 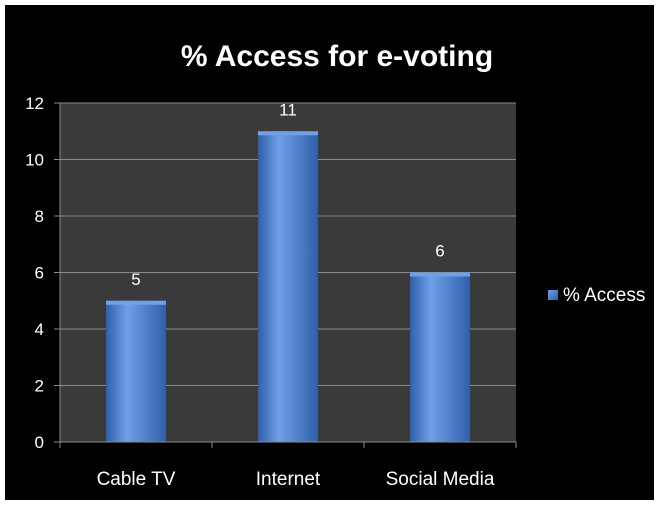 I want to click on legend-label: % Access, so click(x=604, y=295).